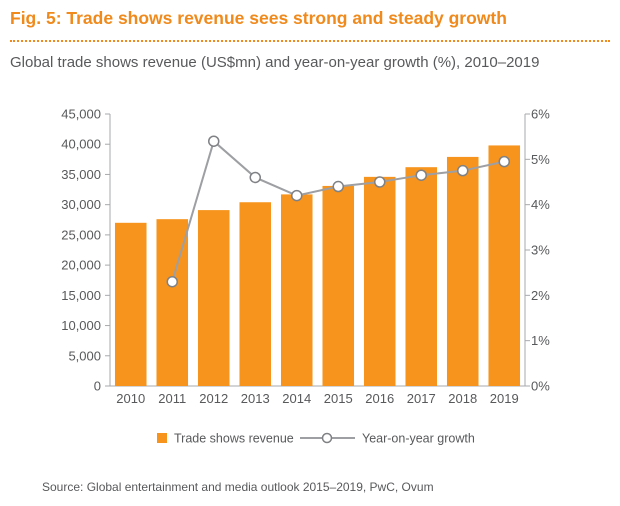  What do you see at coordinates (81, 295) in the screenshot?
I see `left-tick-label: 15,000` at bounding box center [81, 295].